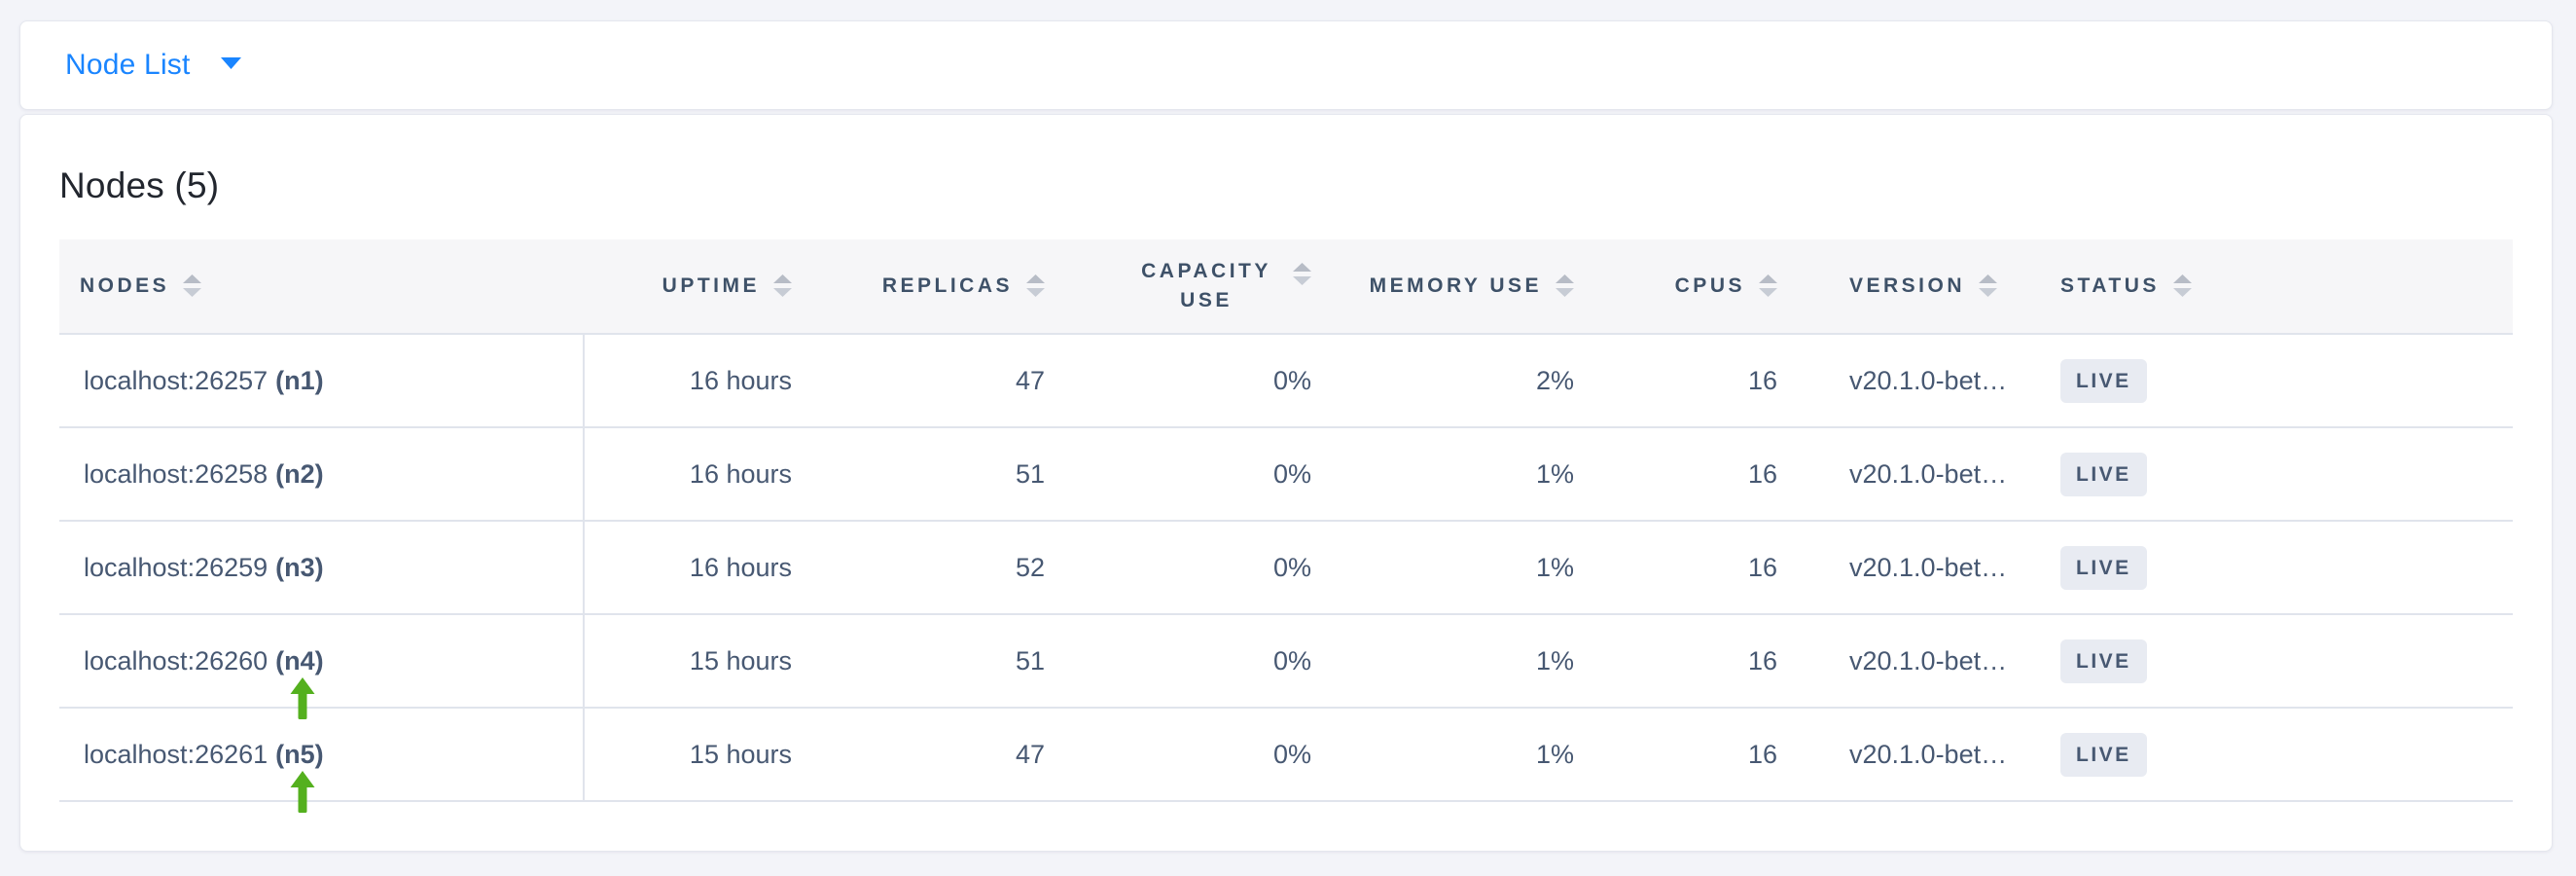 This screenshot has width=2576, height=876. I want to click on node-address-cell: localhost:26260 (n4), so click(322, 666).